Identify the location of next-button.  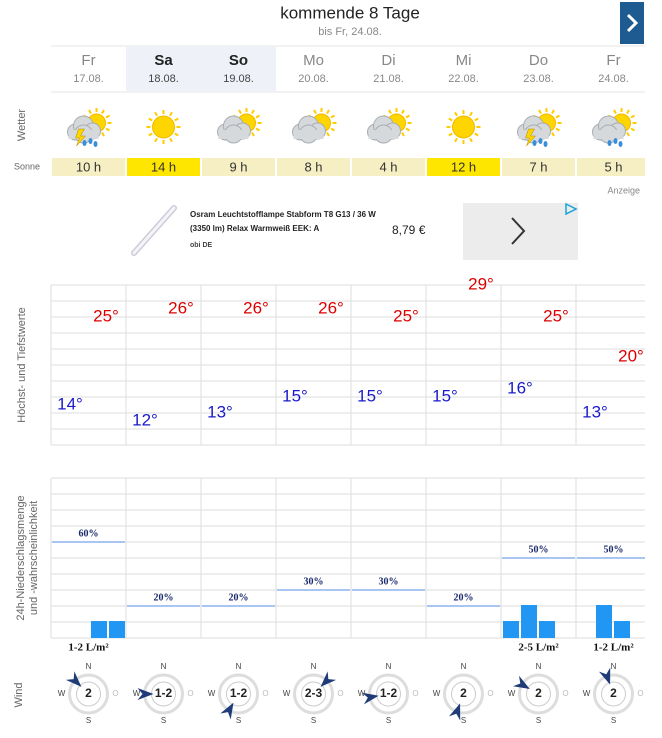
(632, 23).